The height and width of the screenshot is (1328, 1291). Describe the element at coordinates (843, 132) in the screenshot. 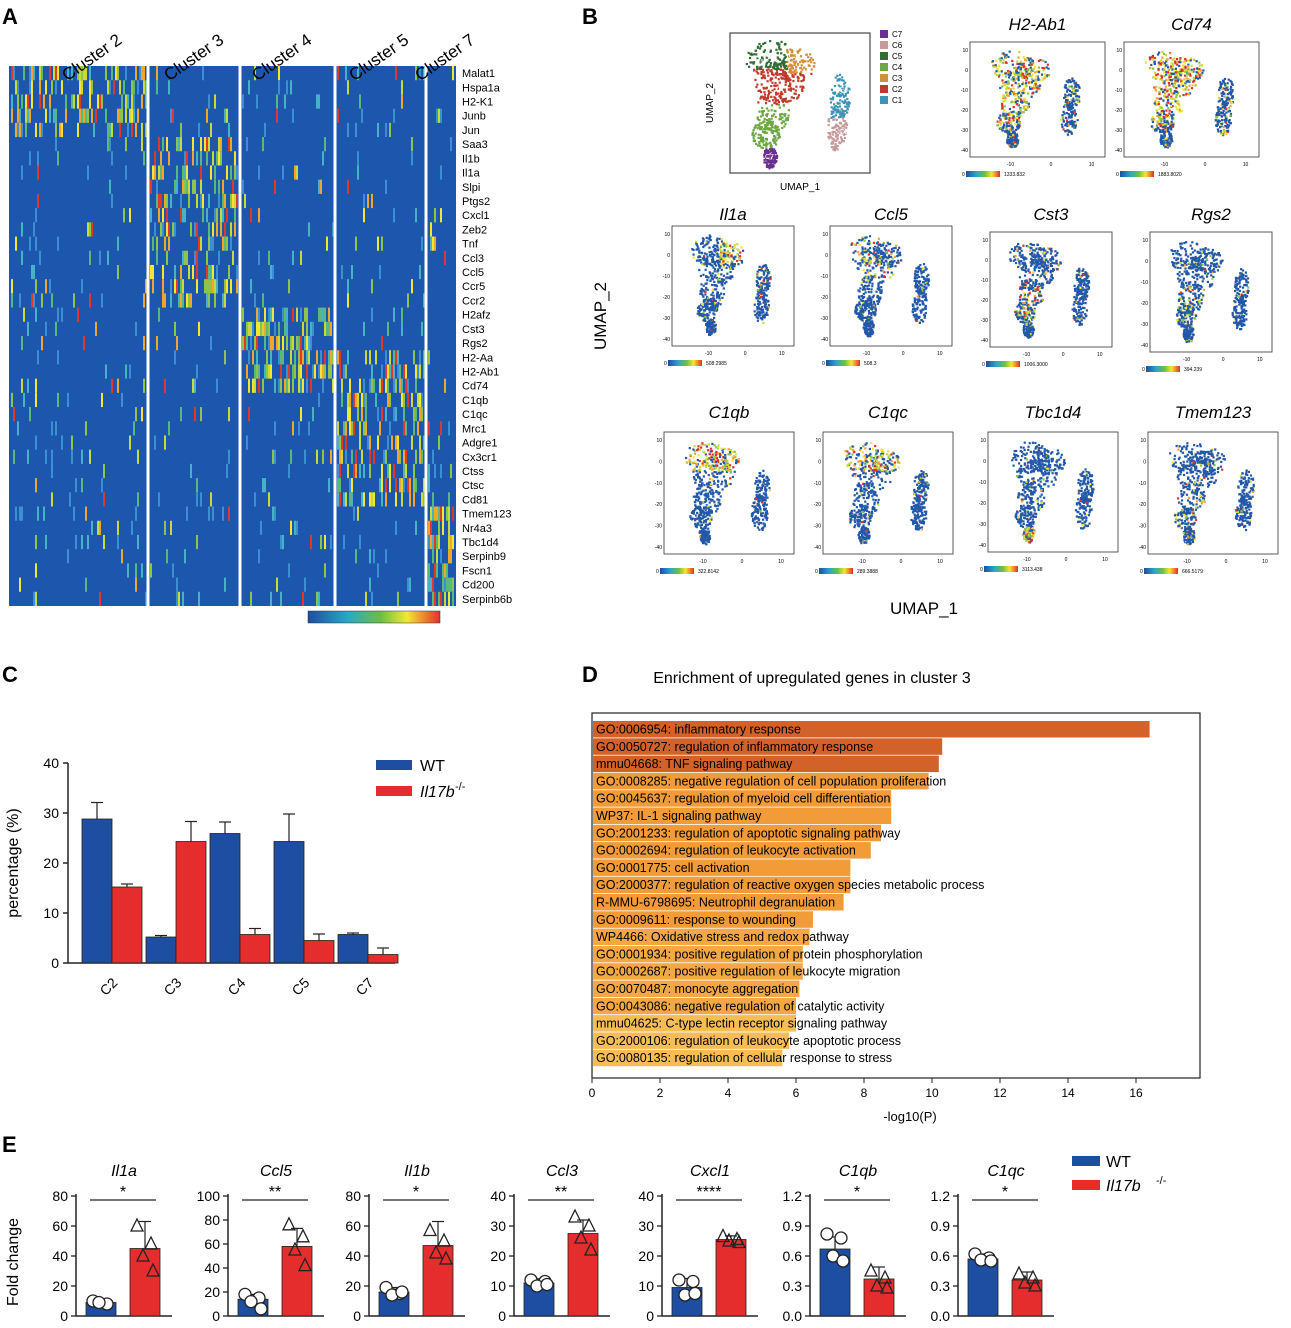

I see `umap-cluster-label: C6` at that location.